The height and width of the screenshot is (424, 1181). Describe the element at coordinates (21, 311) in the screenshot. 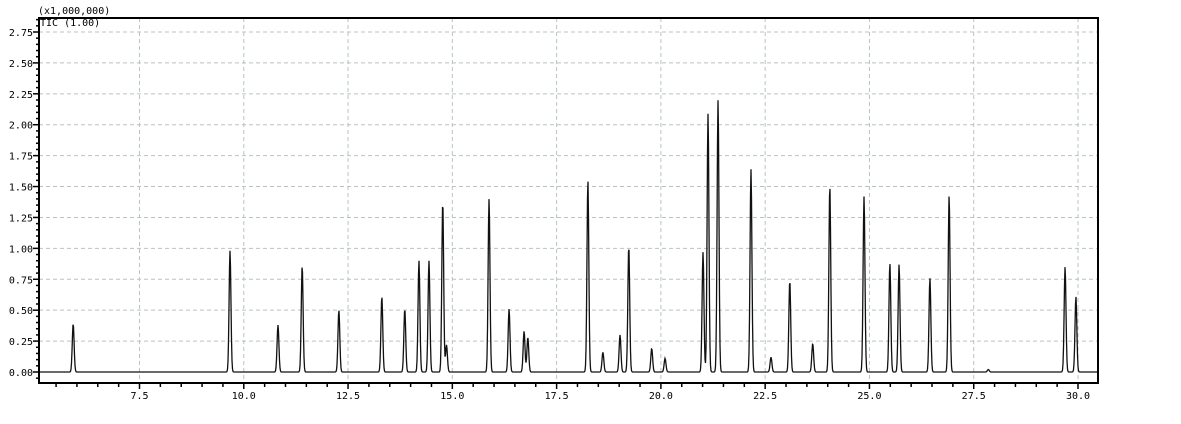

I see `y-tick-label: 0.50` at that location.